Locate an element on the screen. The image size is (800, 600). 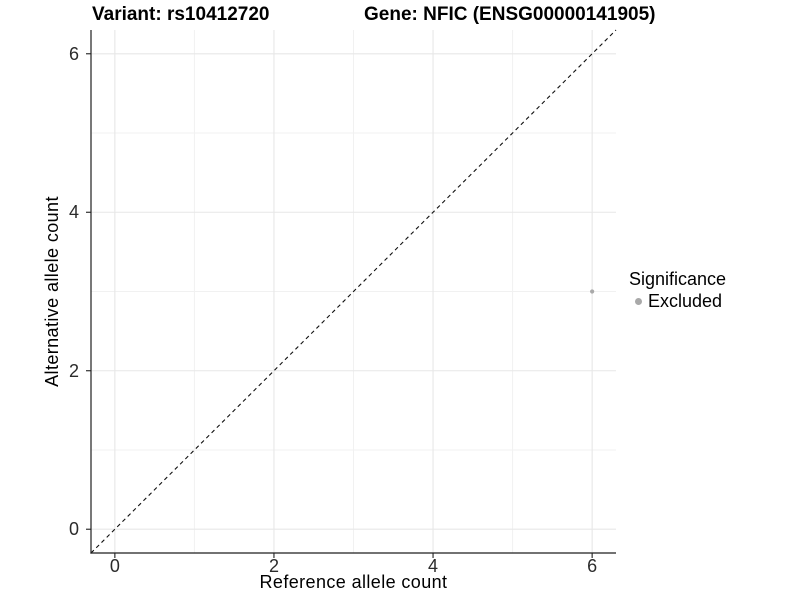
legend-point-icon is located at coordinates (638, 301).